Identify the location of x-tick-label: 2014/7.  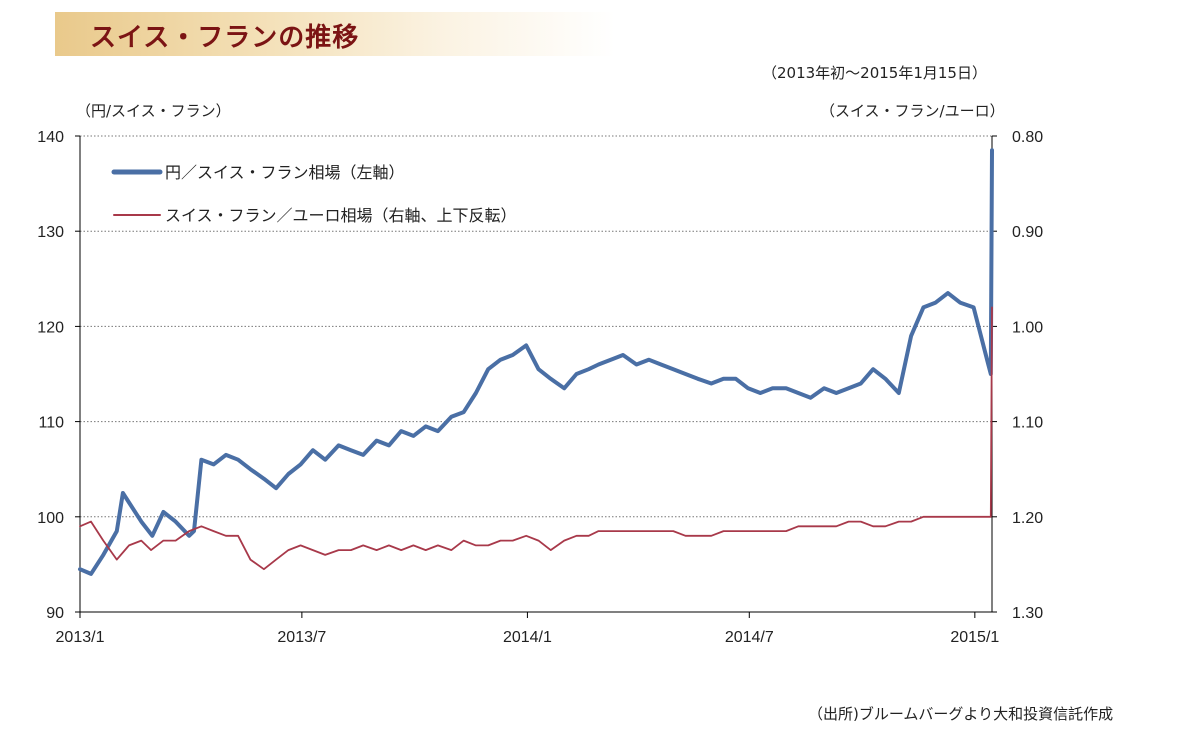
(749, 637).